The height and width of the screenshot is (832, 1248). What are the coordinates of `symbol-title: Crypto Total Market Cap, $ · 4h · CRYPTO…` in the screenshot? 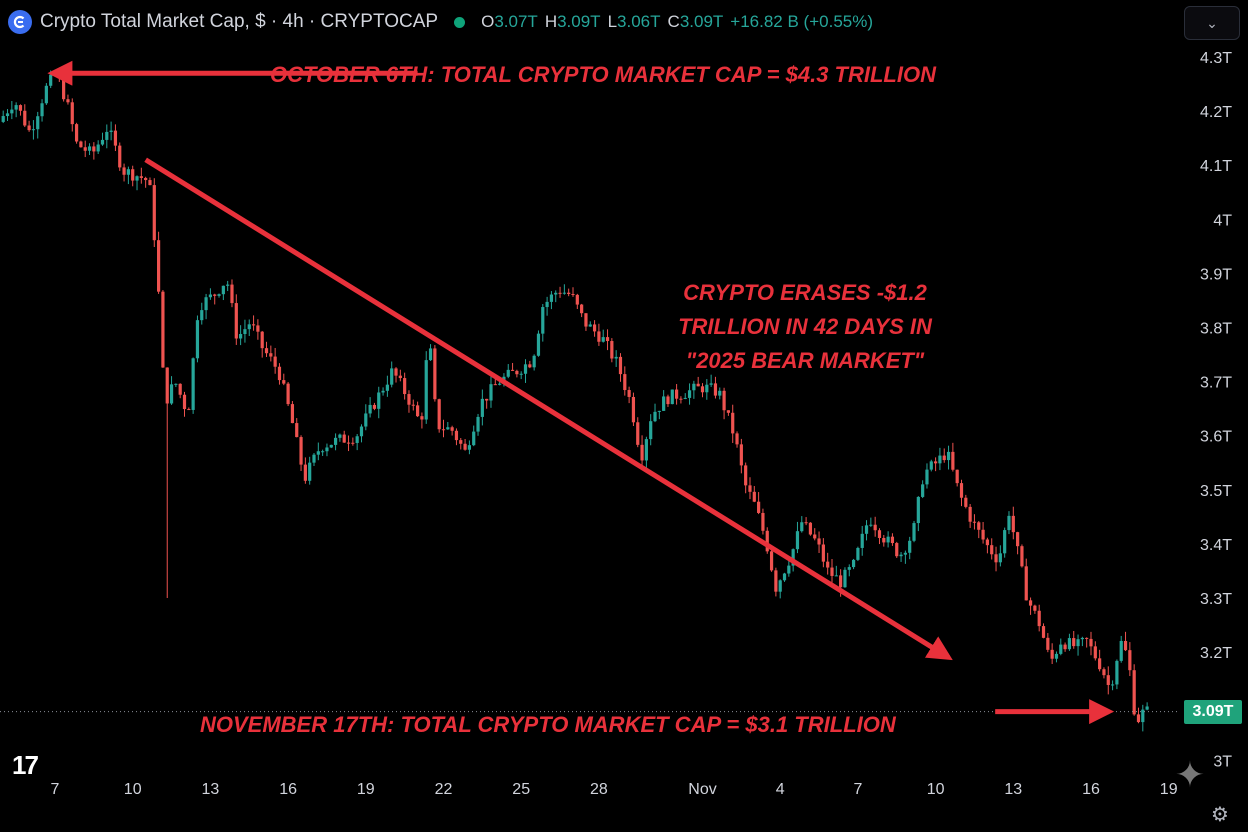 It's located at (239, 21).